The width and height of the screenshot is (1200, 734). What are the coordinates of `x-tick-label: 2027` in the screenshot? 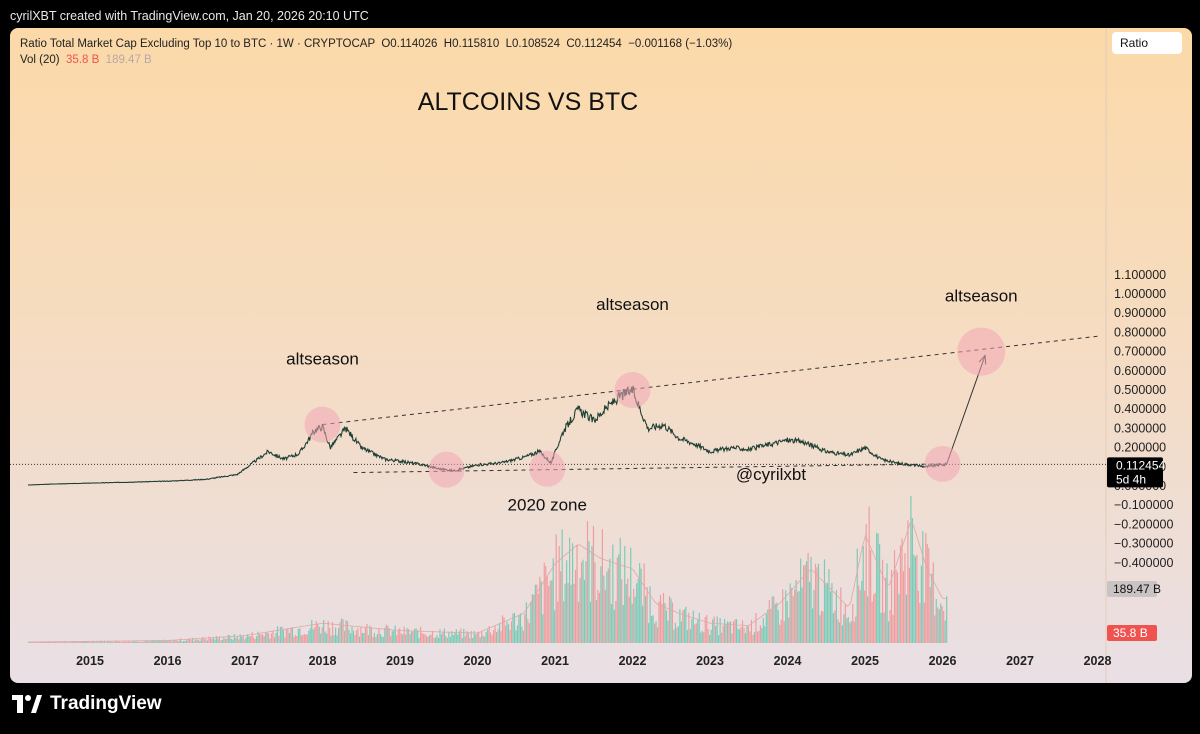 It's located at (1020, 661).